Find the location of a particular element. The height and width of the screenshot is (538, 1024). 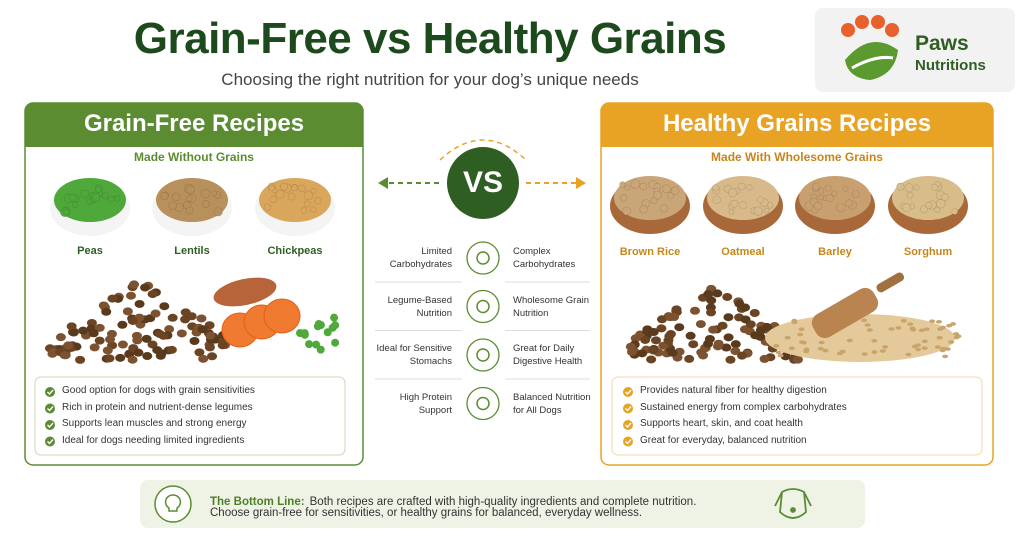

ingredient-label: Brown Rice is located at coordinates (650, 252).